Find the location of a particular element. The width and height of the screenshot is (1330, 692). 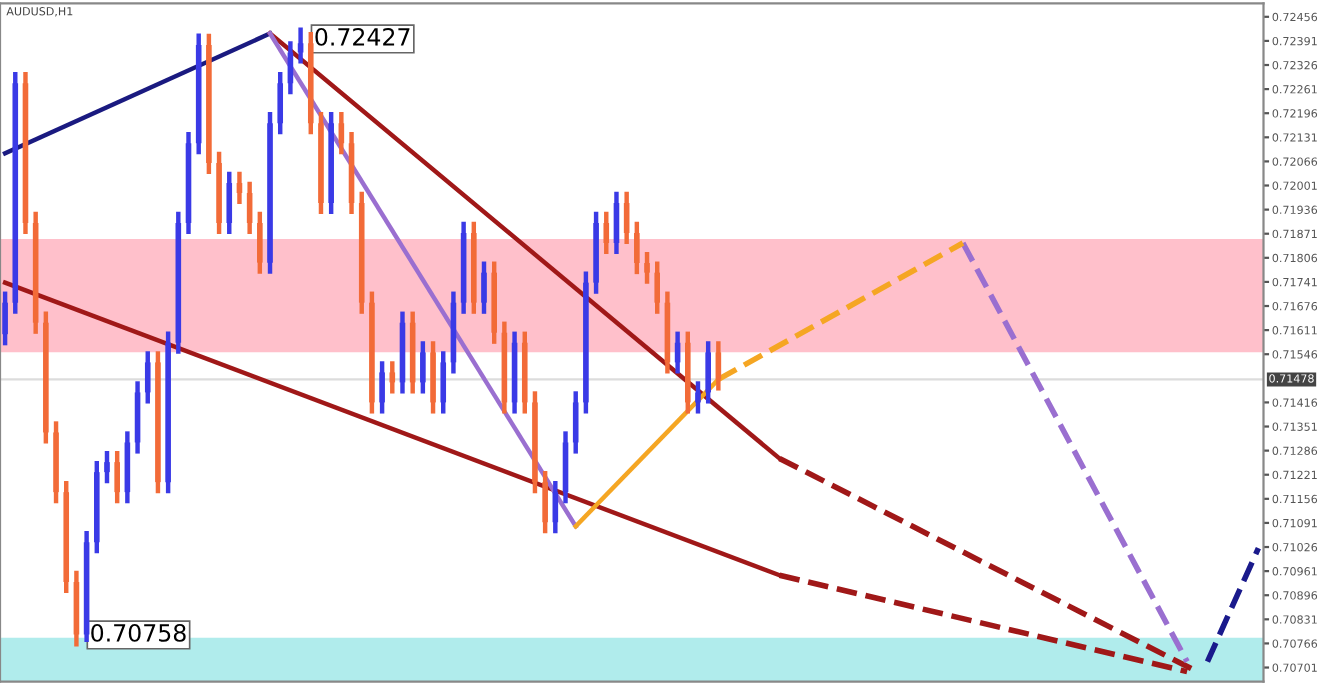

annotation: 0.70758 is located at coordinates (138, 632).